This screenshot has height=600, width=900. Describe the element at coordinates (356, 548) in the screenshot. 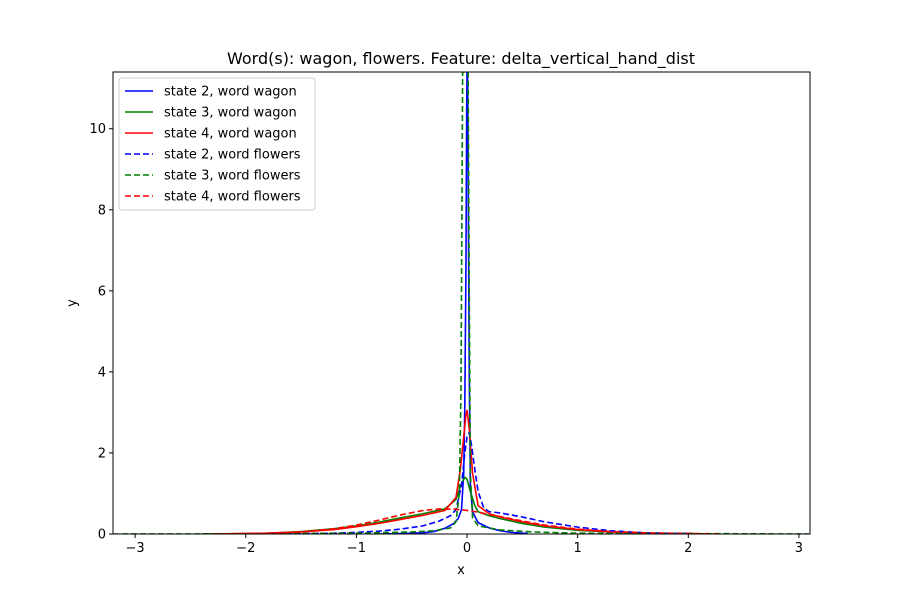

I see `x-tick-label: −1` at that location.